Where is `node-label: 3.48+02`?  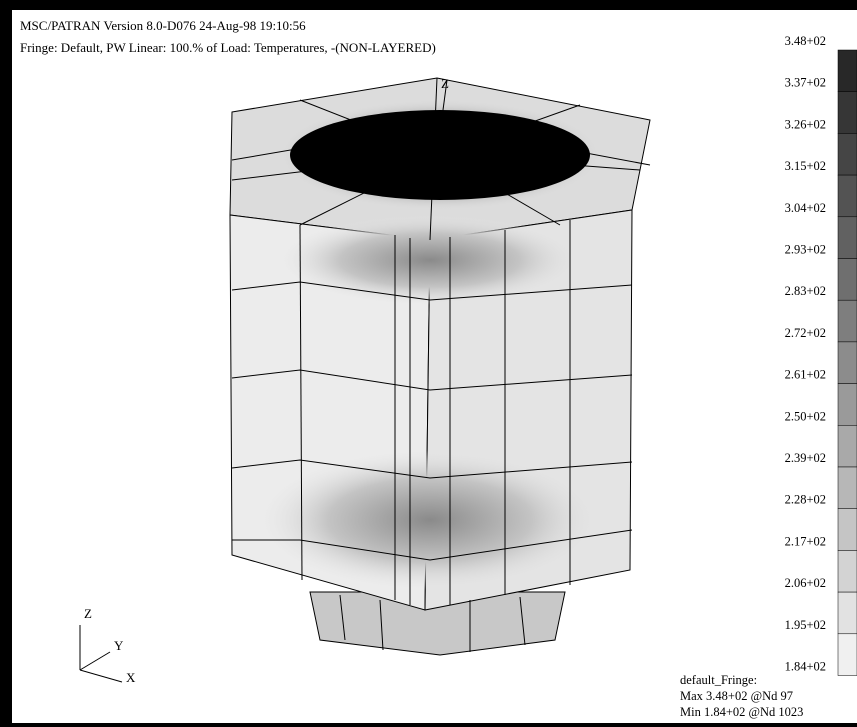 node-label: 3.48+02 is located at coordinates (436, 149).